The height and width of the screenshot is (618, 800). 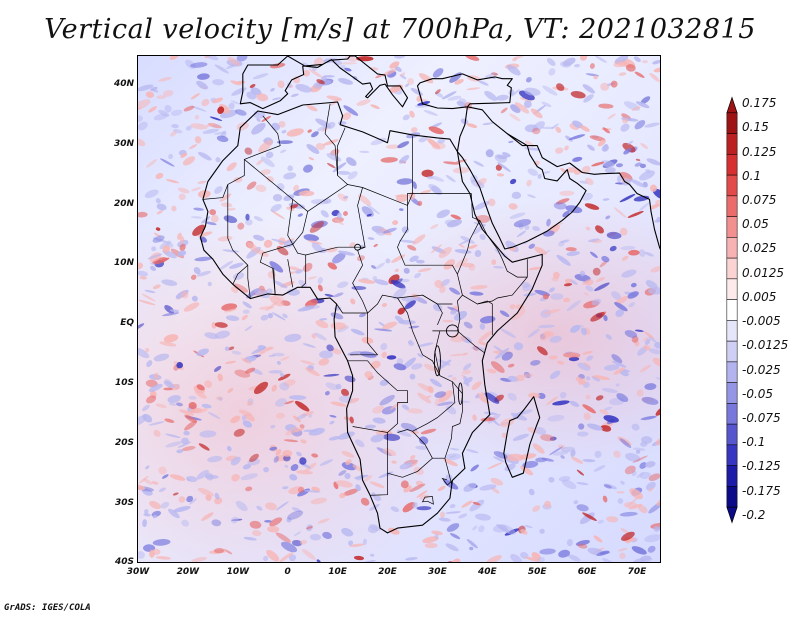 What do you see at coordinates (188, 572) in the screenshot?
I see `lon-label: 20W` at bounding box center [188, 572].